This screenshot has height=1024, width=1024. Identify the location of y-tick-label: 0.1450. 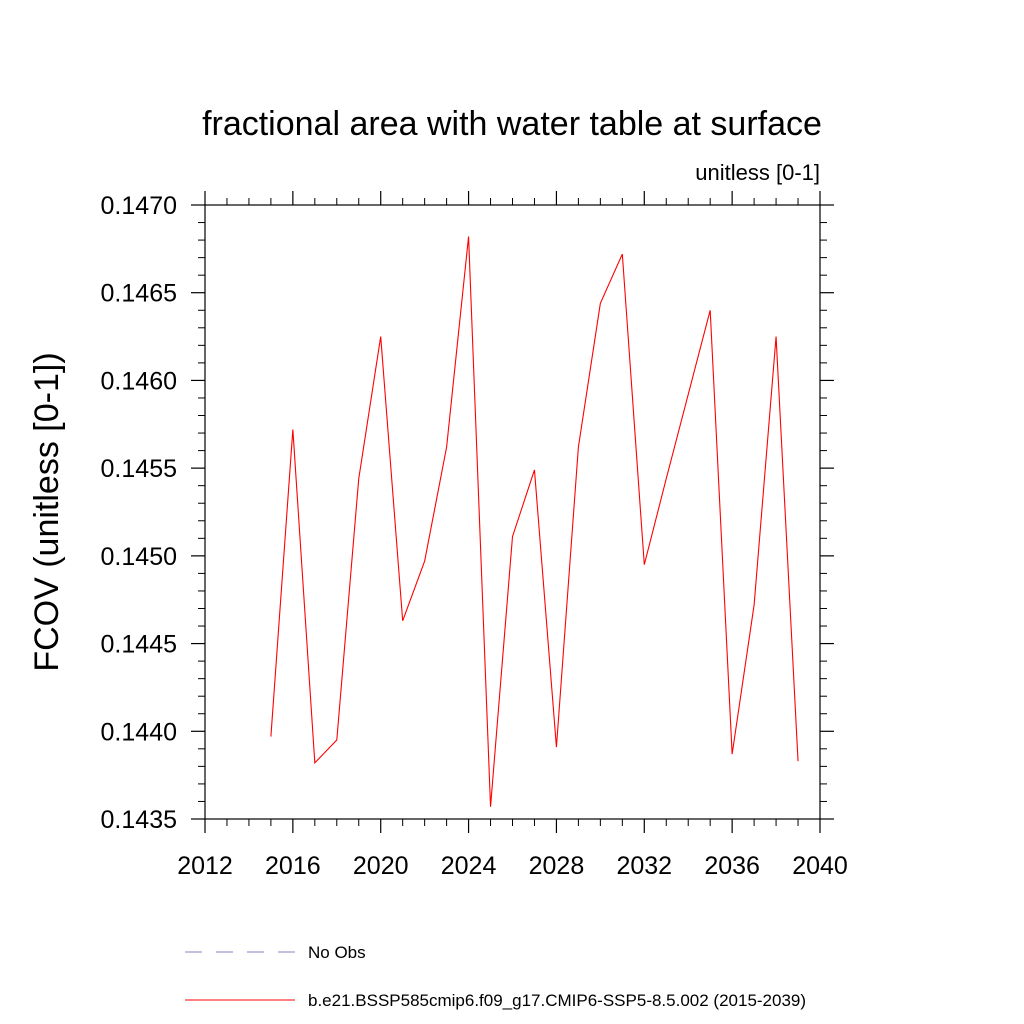
(139, 557).